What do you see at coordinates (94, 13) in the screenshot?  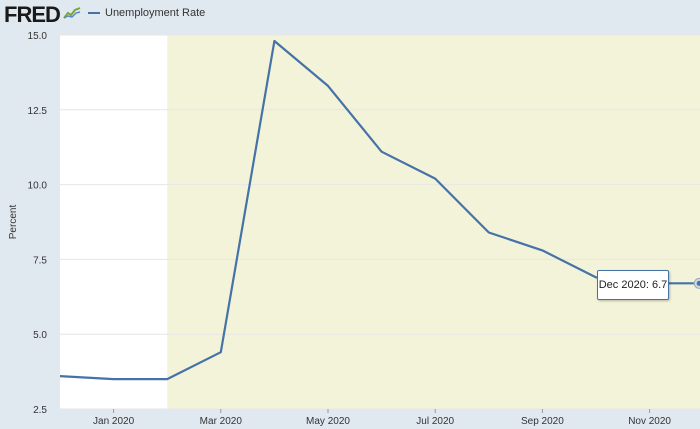 I see `legend-swatch` at bounding box center [94, 13].